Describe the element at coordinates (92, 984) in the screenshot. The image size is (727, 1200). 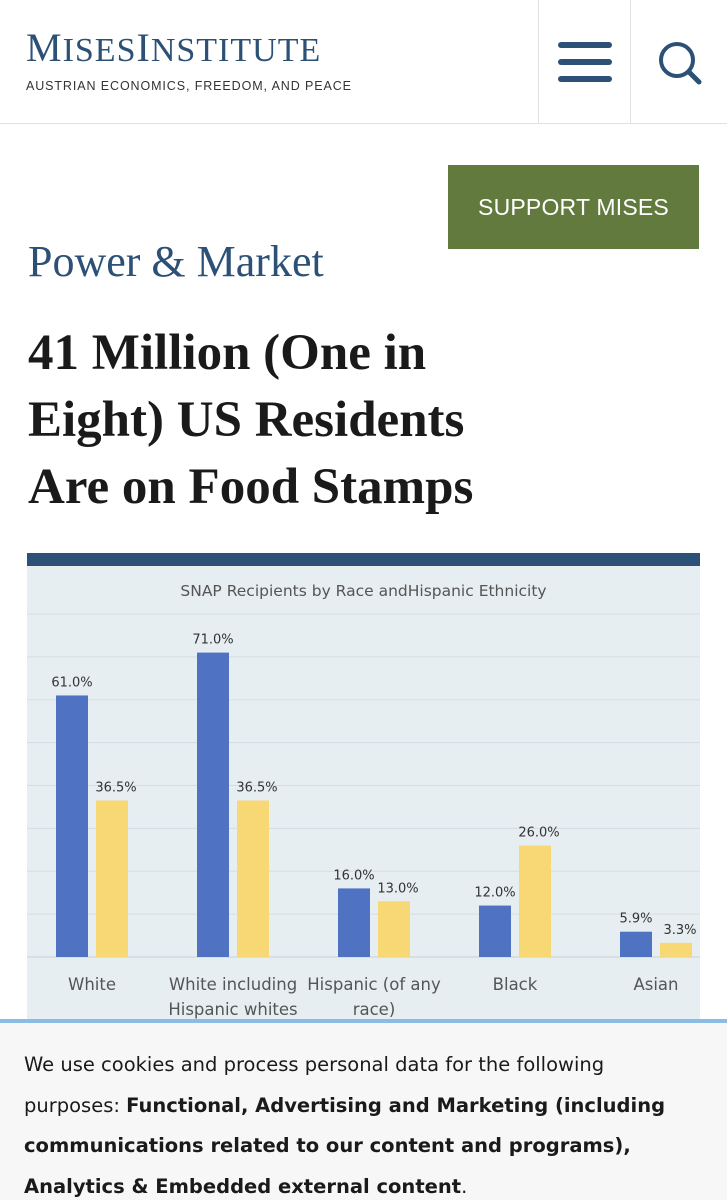
I see `chart-category-label: White` at that location.